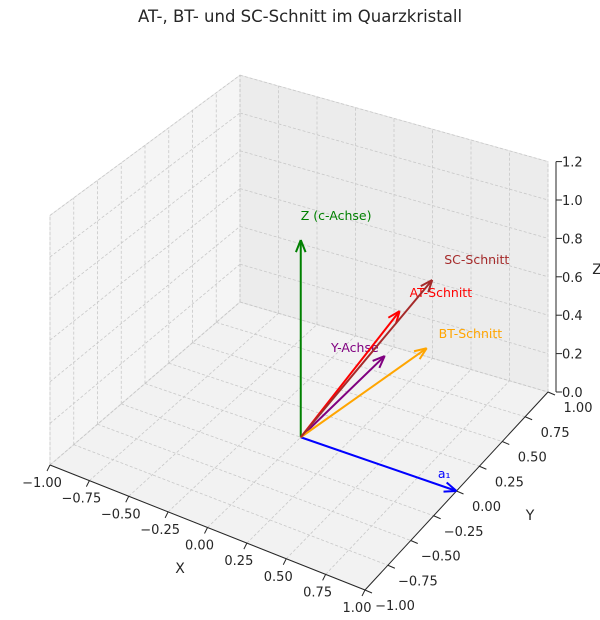 The width and height of the screenshot is (600, 620). I want to click on vector-label: Z (c-Achse), so click(336, 215).